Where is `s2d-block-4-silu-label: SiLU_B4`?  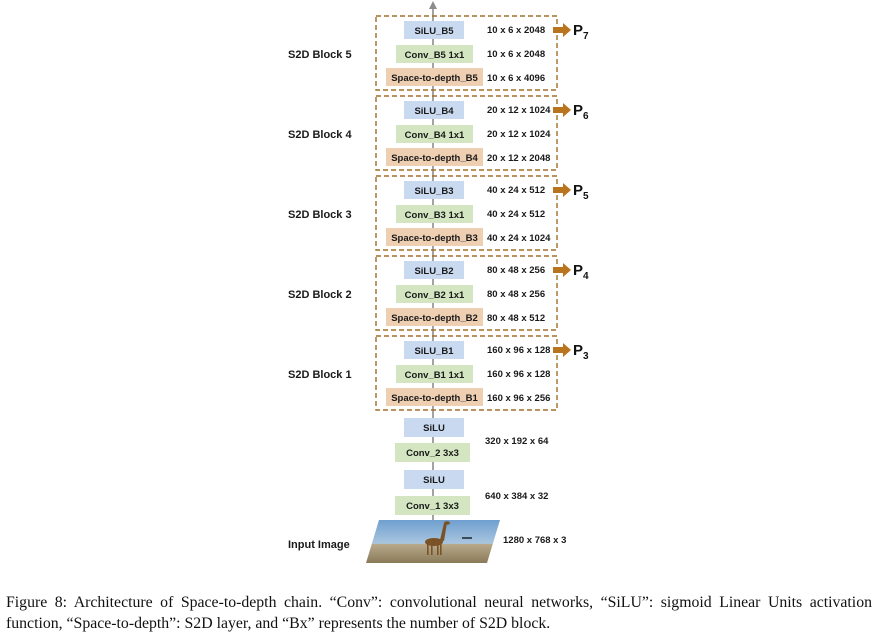
s2d-block-4-silu-label: SiLU_B4 is located at coordinates (434, 111).